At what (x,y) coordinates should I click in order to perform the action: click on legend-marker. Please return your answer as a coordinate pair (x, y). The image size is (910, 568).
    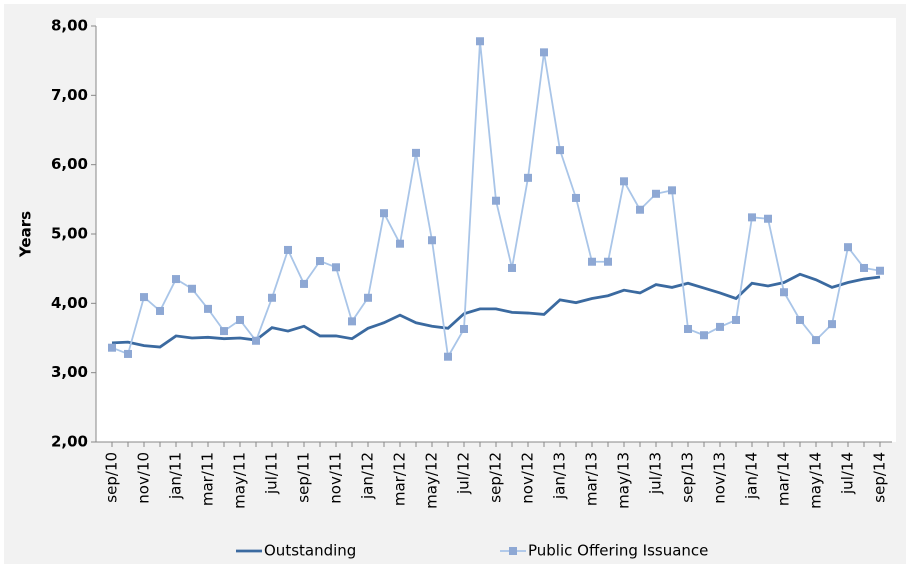
    Looking at the image, I should click on (513, 551).